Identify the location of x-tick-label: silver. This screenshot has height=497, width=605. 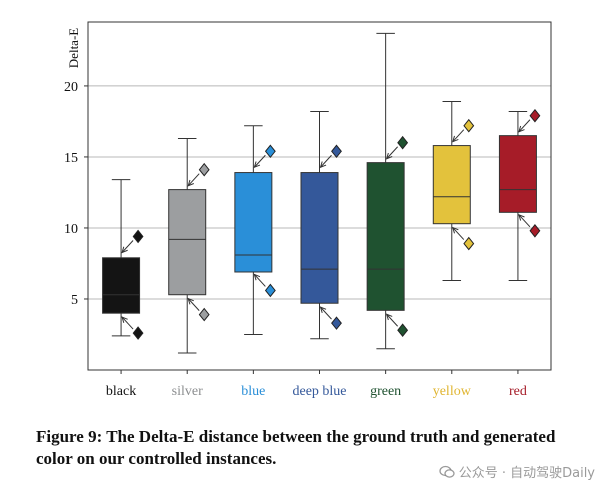
(187, 391).